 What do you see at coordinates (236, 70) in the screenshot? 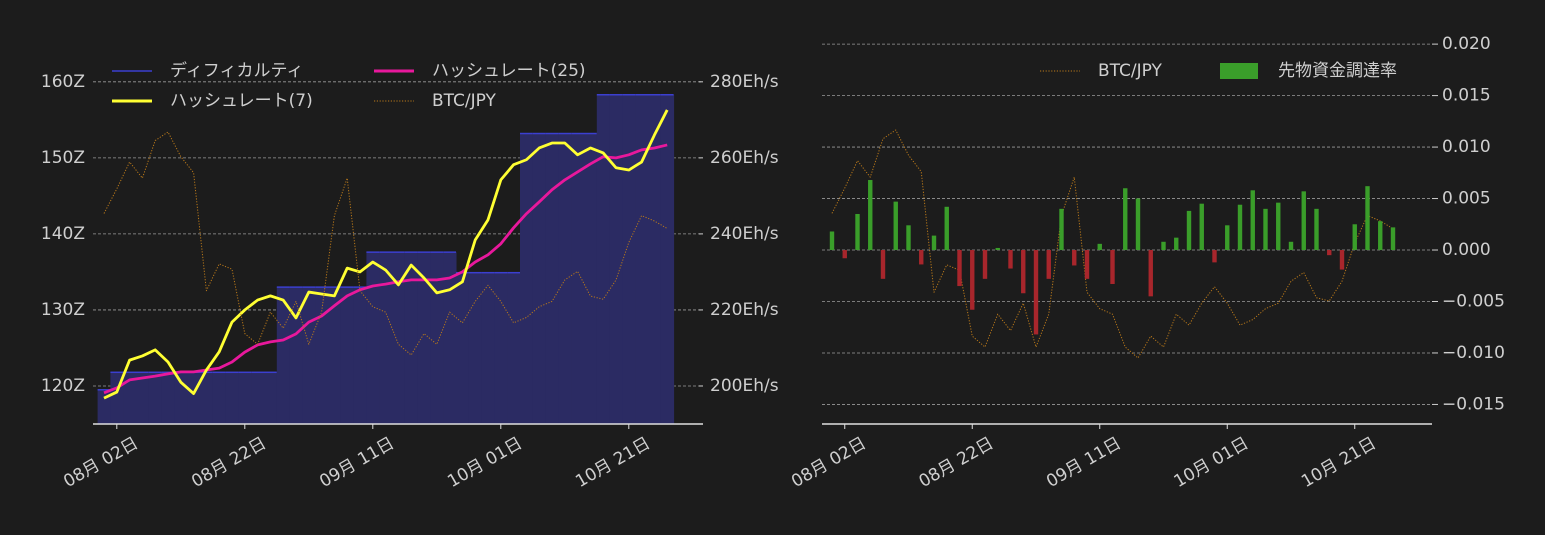
I see `legend-label: ディフィカルティ` at bounding box center [236, 70].